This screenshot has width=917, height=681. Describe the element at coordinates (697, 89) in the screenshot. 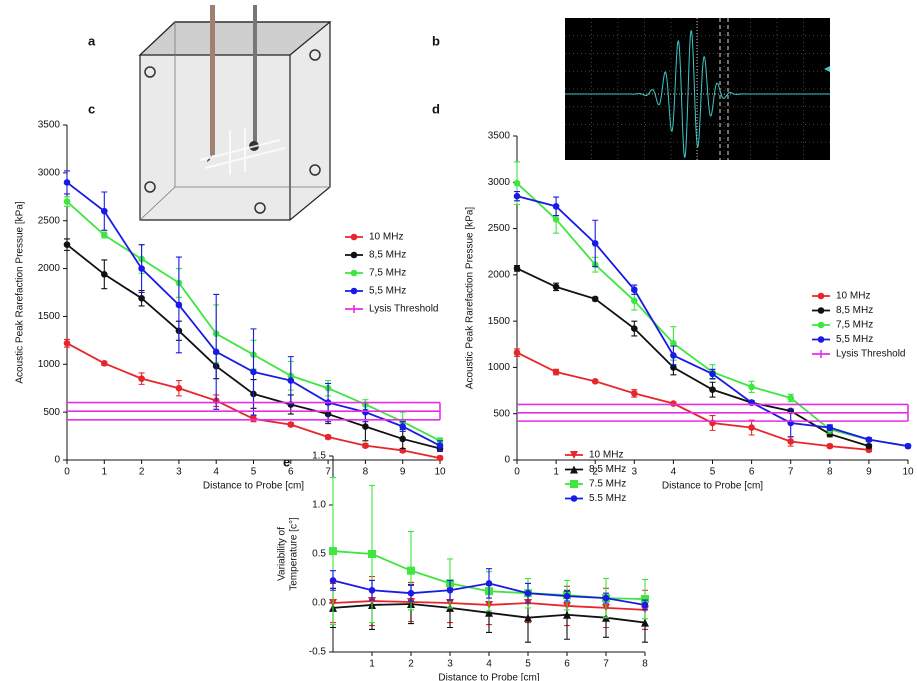

I see `oscilloscope-illustration` at that location.